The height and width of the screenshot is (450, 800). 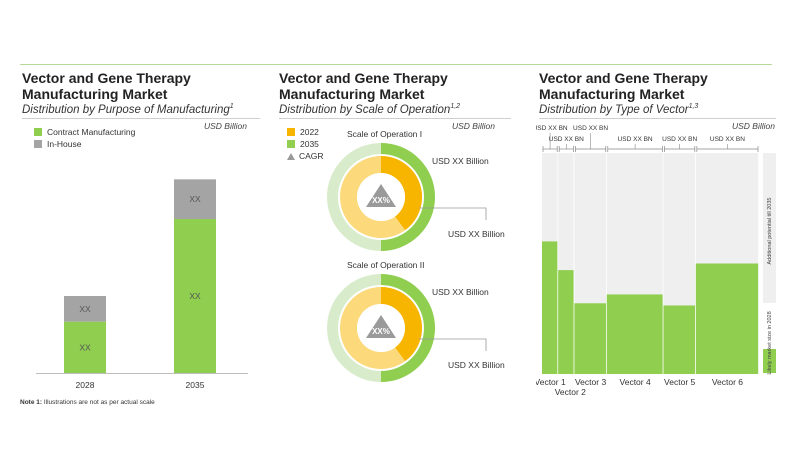 I want to click on legend-label-likely: Likely market size in 2028, so click(x=770, y=342).